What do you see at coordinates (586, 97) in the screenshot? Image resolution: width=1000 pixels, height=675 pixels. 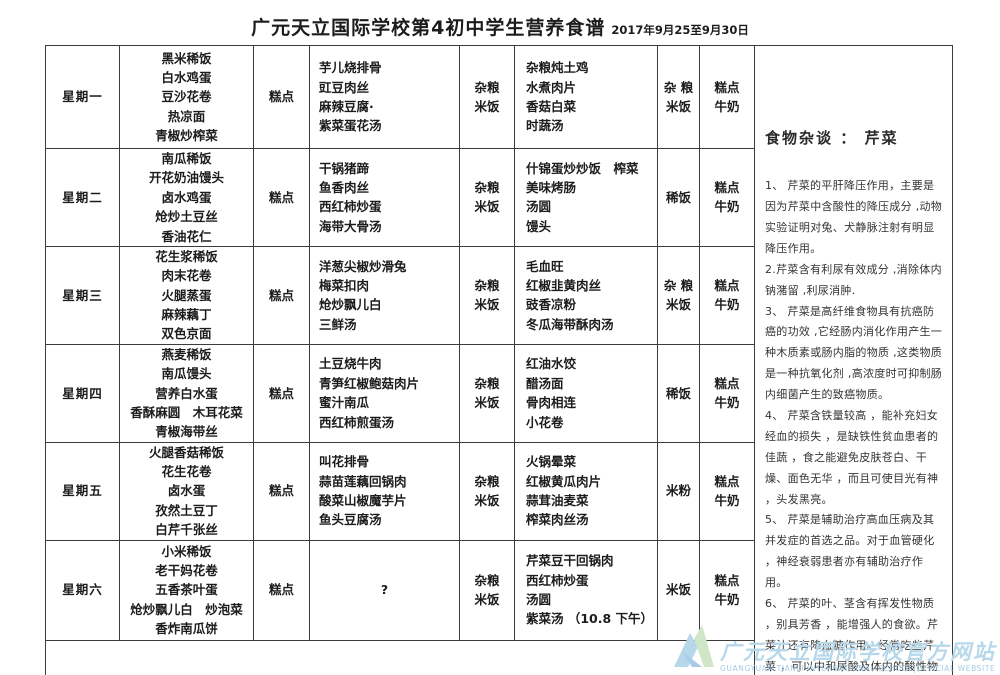 I see `monday-dinner: 杂粮炖土鸡 水煮肉片 香菇白菜 时蔬汤` at bounding box center [586, 97].